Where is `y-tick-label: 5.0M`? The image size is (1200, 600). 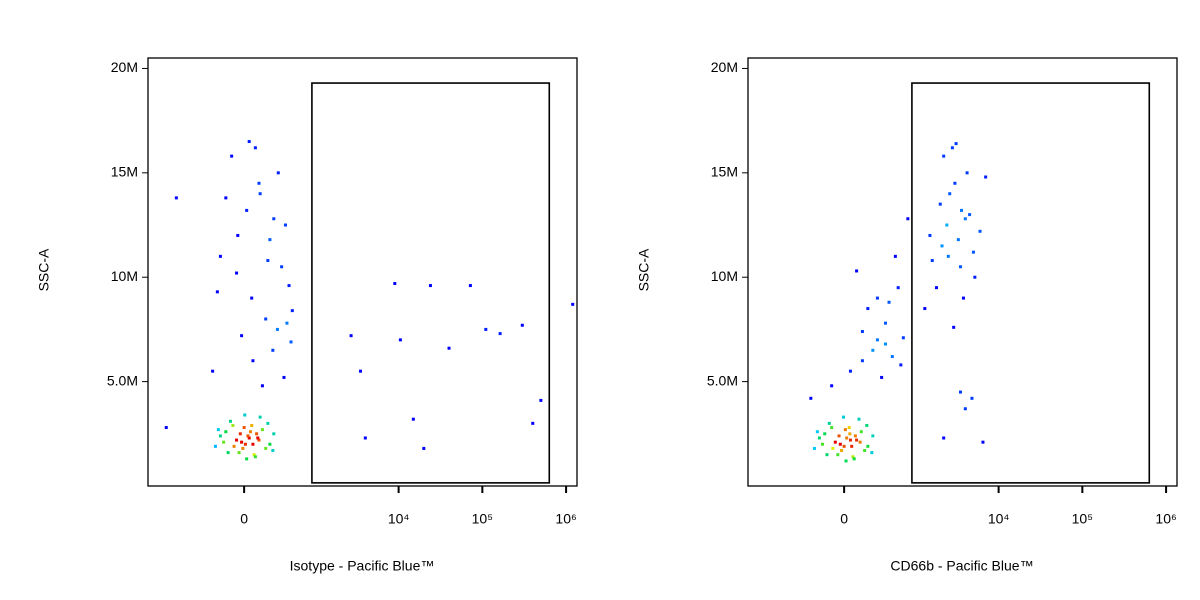
y-tick-label: 5.0M is located at coordinates (722, 380).